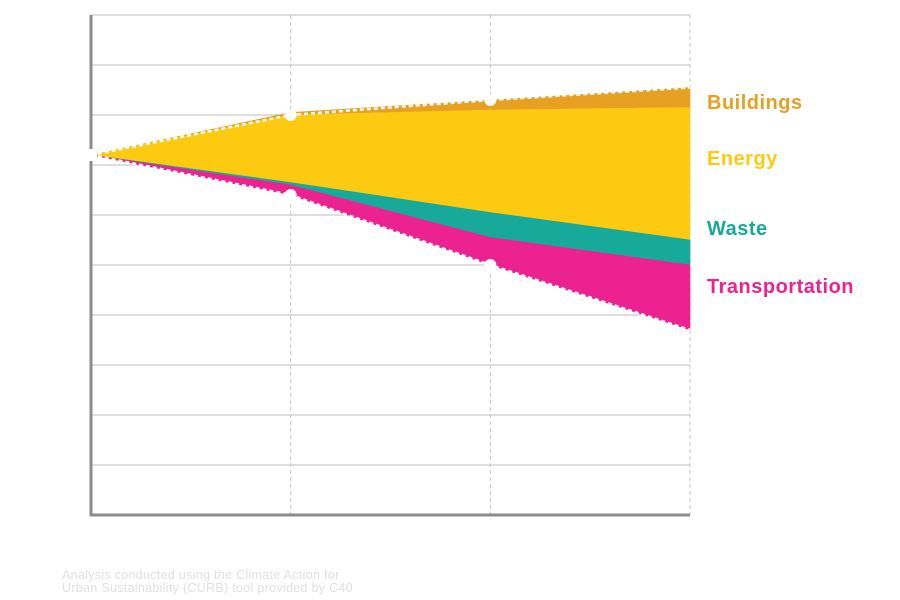  What do you see at coordinates (742, 159) in the screenshot?
I see `legend-label-energy: Energy` at bounding box center [742, 159].